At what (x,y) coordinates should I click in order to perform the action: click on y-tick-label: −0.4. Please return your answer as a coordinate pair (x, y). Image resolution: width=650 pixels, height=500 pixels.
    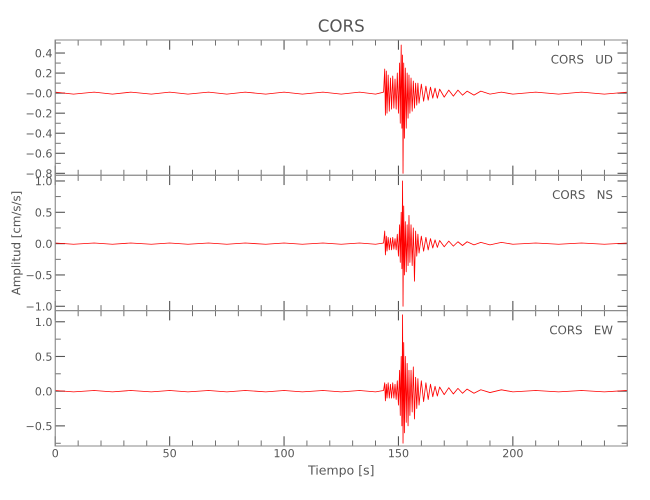
    Looking at the image, I should click on (39, 133).